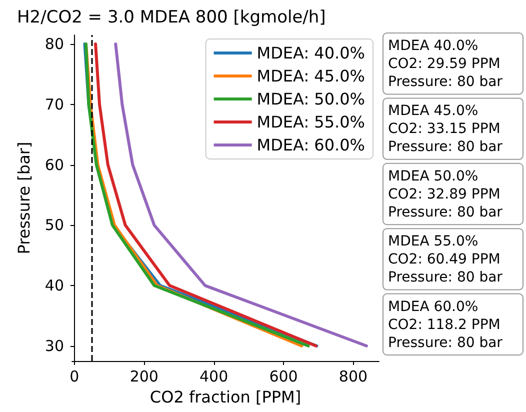 The width and height of the screenshot is (526, 412). What do you see at coordinates (54, 44) in the screenshot?
I see `y-tick-label: 80` at bounding box center [54, 44].